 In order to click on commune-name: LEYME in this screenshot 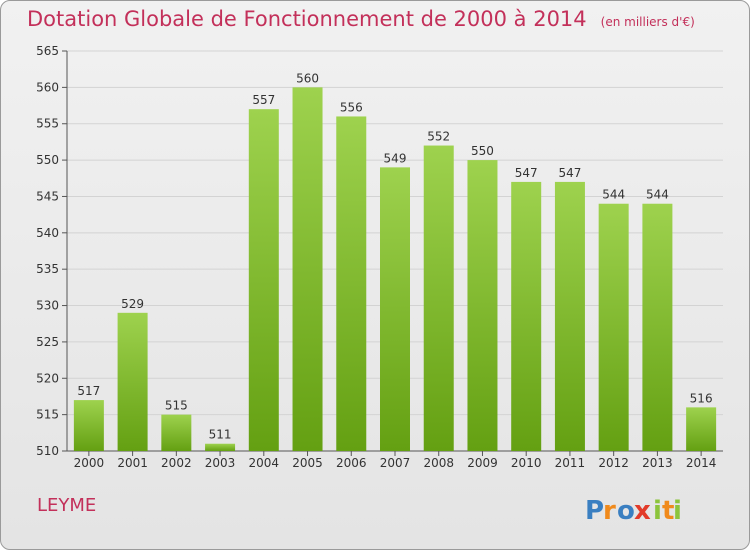, I will do `click(67, 505)`.